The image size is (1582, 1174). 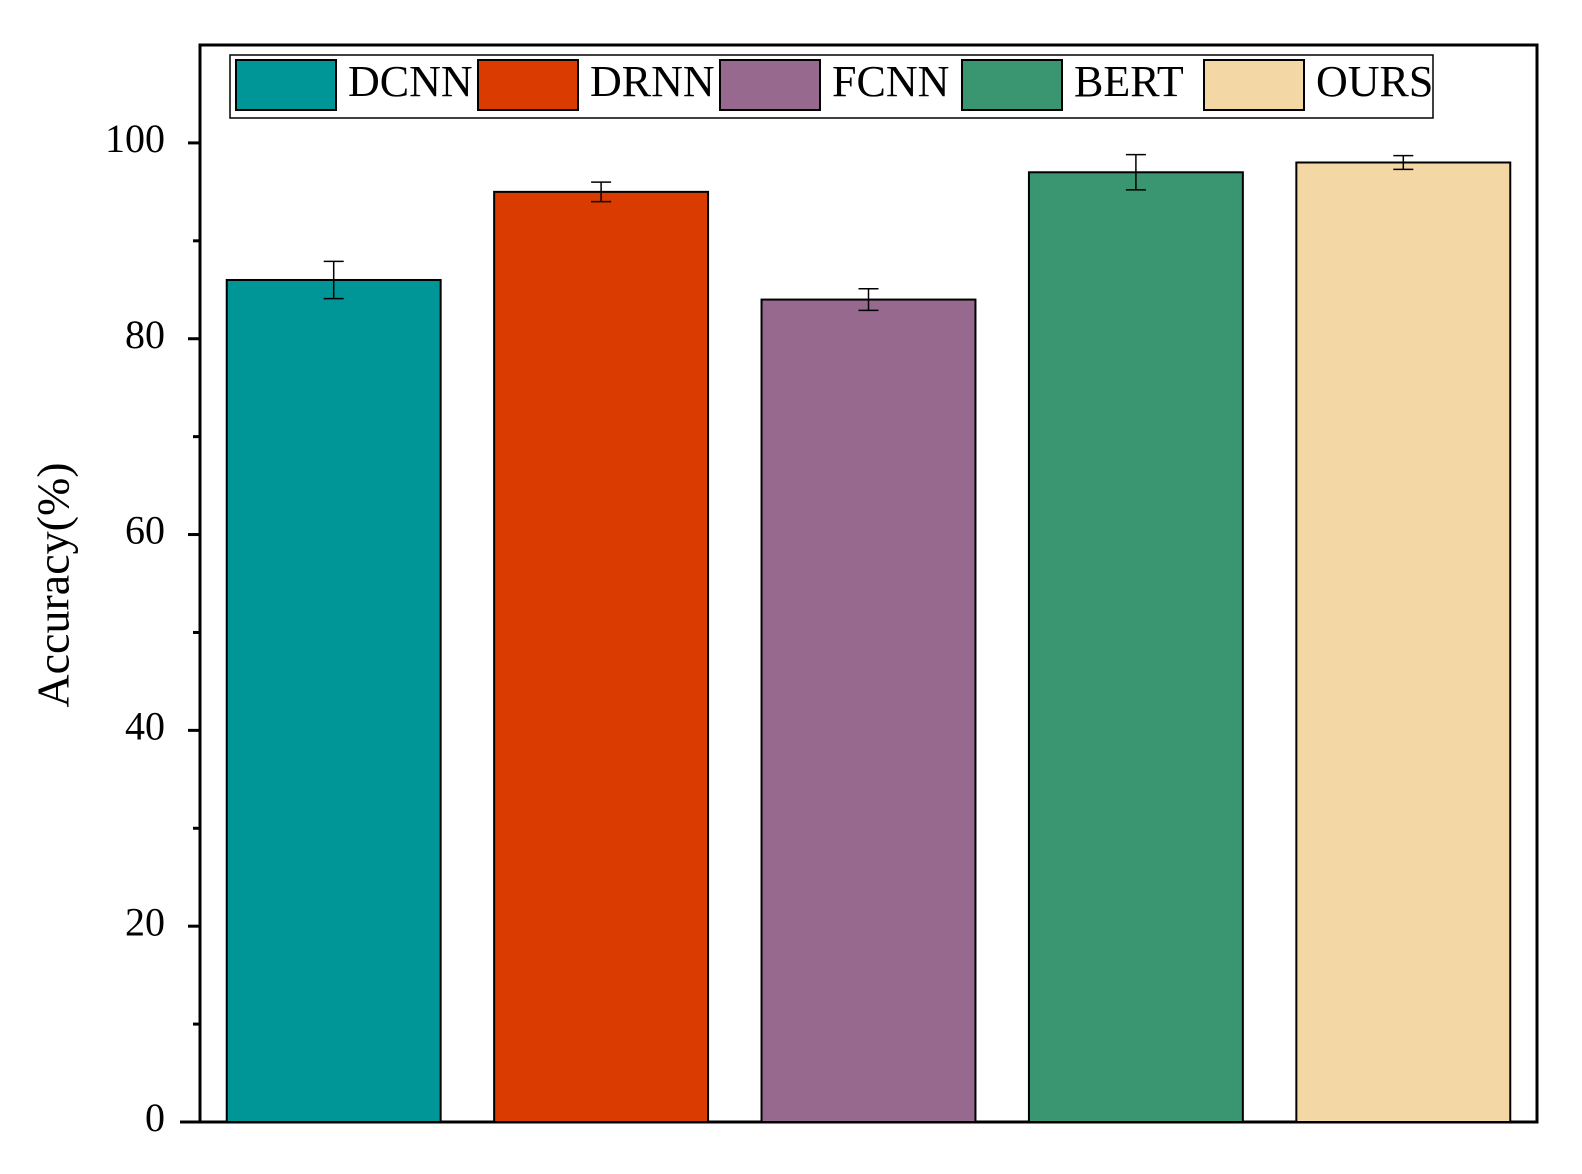 What do you see at coordinates (135, 138) in the screenshot?
I see `y-tick-label: 100` at bounding box center [135, 138].